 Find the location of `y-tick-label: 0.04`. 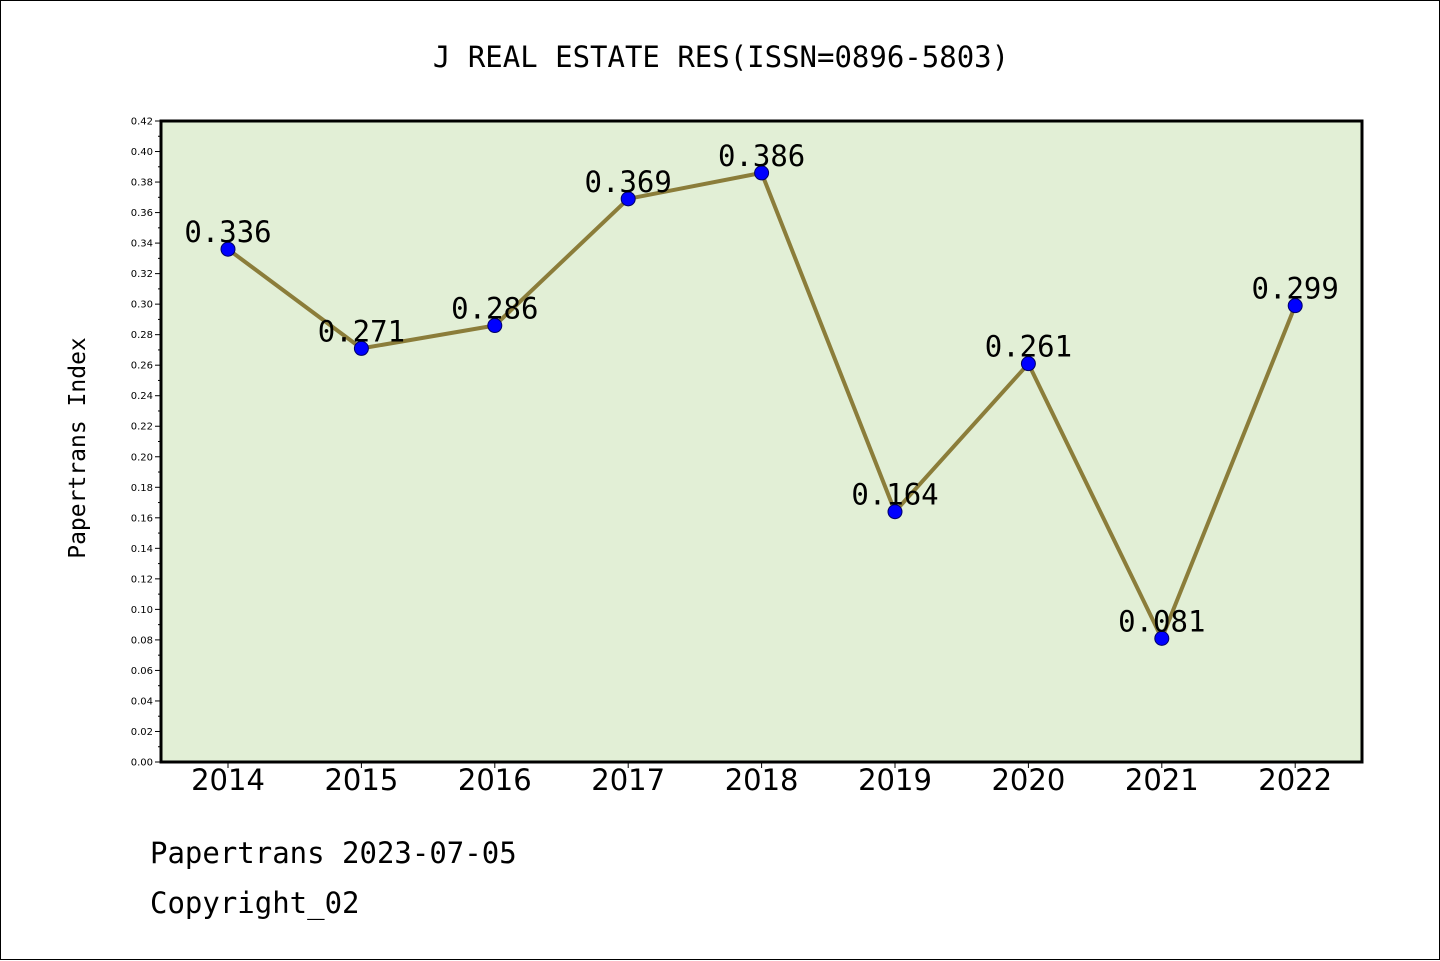

y-tick-label: 0.04 is located at coordinates (142, 701).